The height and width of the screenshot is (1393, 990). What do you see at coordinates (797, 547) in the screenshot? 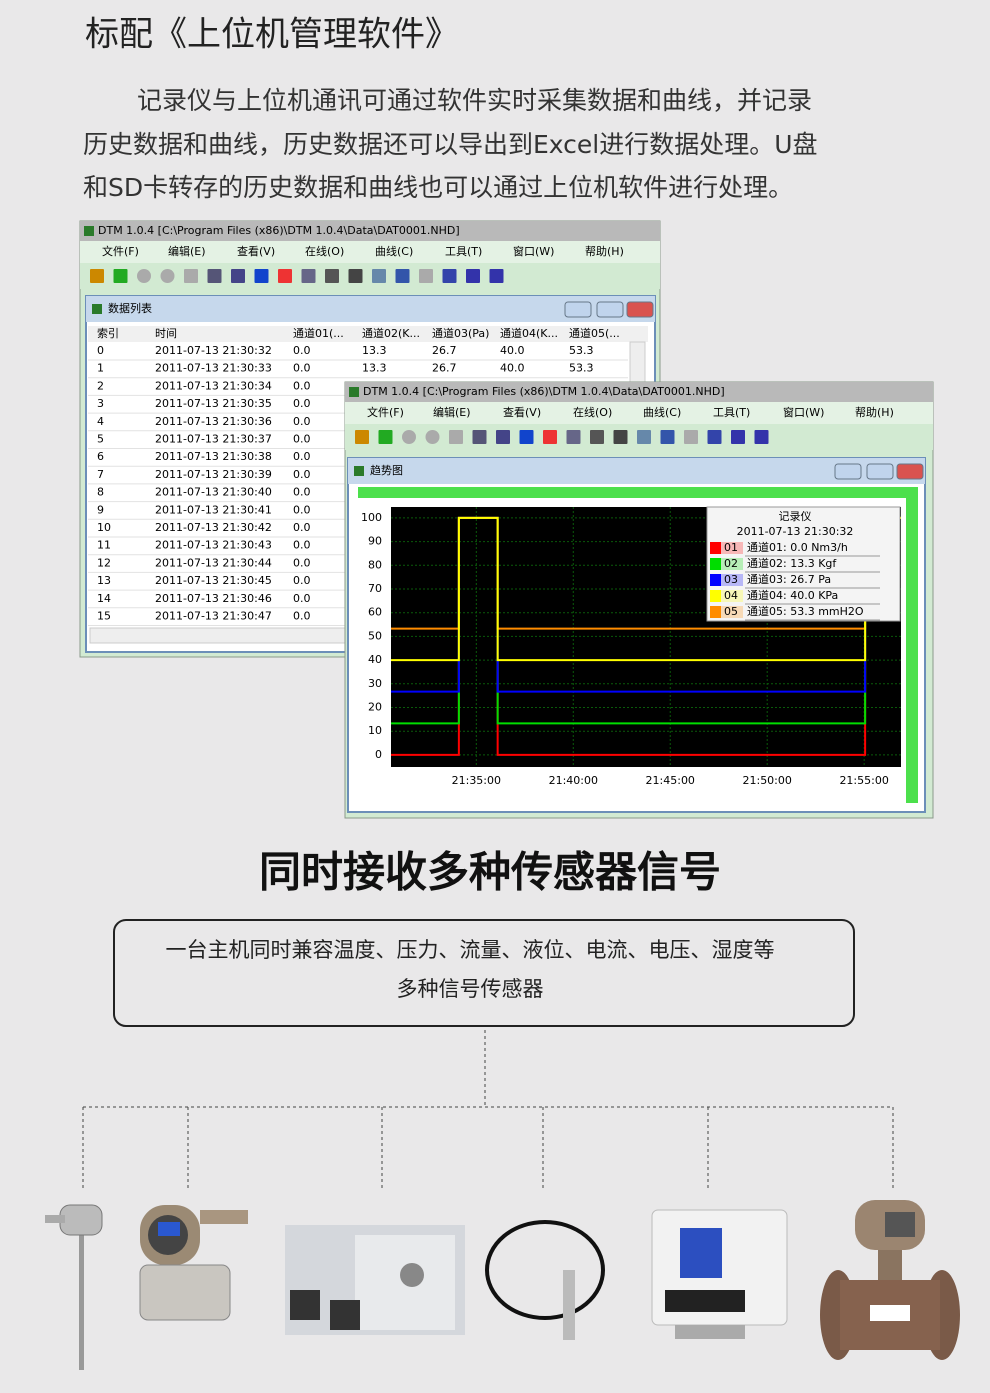
I see `legend-entry: 通道01: 0.0 Nm3/h` at bounding box center [797, 547].